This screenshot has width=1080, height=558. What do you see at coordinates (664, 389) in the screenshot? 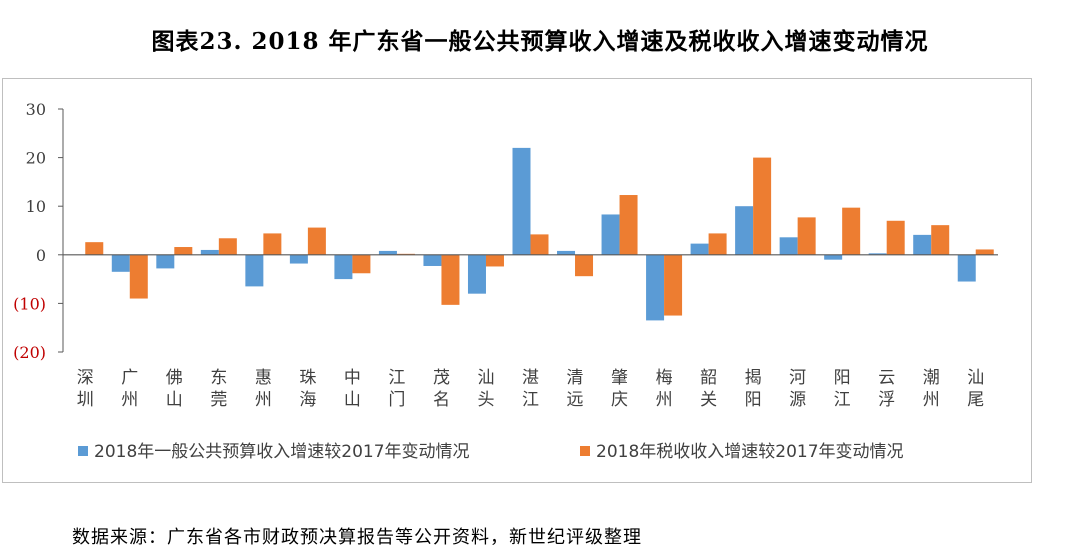
I see `x-tick-label: 梅州` at bounding box center [664, 389].